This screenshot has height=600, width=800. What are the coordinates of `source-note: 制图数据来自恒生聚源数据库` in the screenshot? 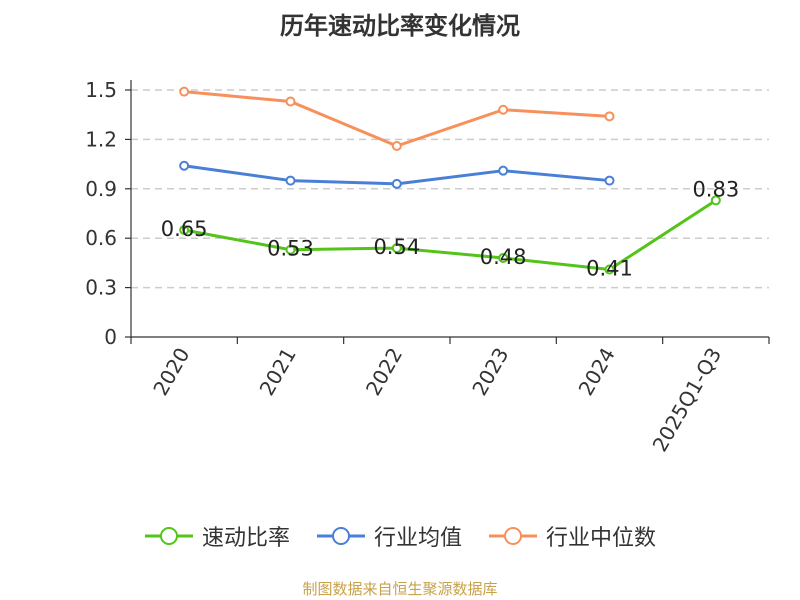 It's located at (400, 589).